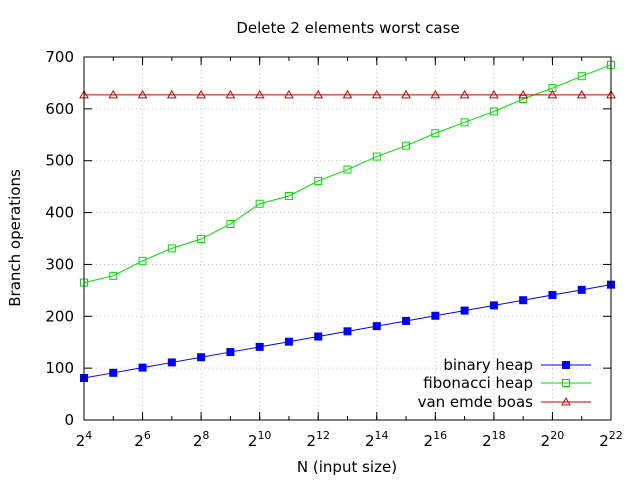 This screenshot has width=640, height=484. I want to click on x-tick-label: 214, so click(377, 439).